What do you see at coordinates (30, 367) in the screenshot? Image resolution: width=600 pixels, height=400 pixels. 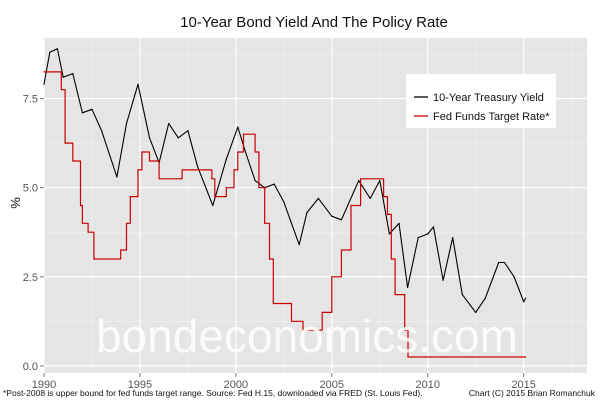 I see `y-tick-label: 0.0` at bounding box center [30, 367].